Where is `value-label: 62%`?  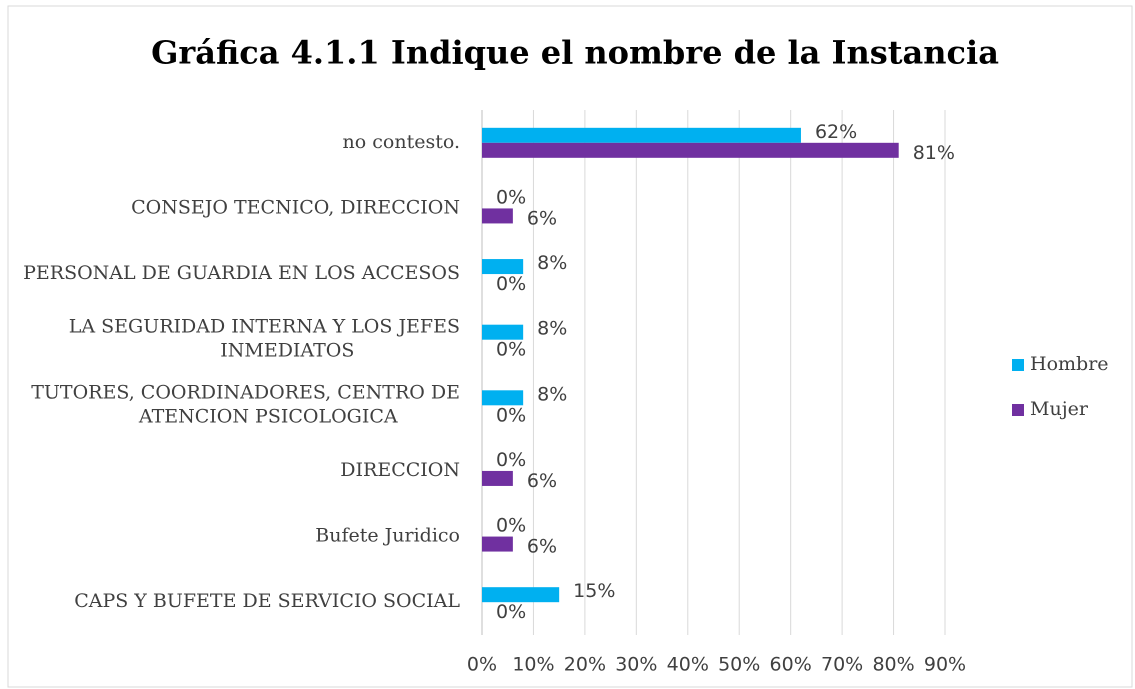
value-label: 62% is located at coordinates (836, 132).